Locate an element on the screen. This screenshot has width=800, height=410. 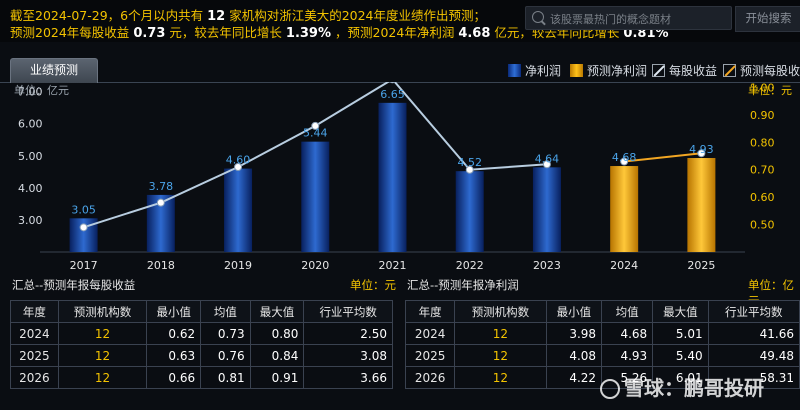
table-cell: 0.73 is located at coordinates (225, 333).